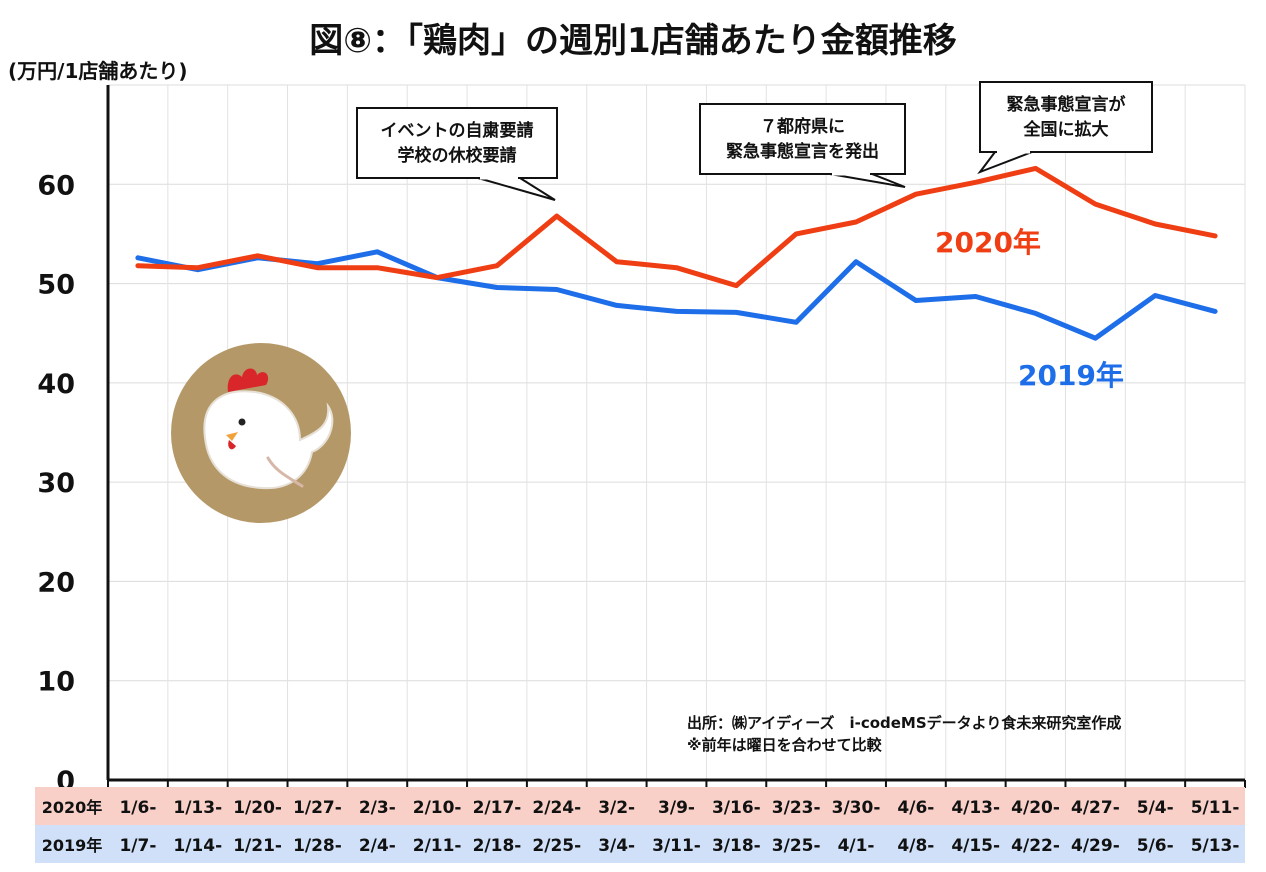  What do you see at coordinates (72, 845) in the screenshot?
I see `category-row-label: 2019年` at bounding box center [72, 845].